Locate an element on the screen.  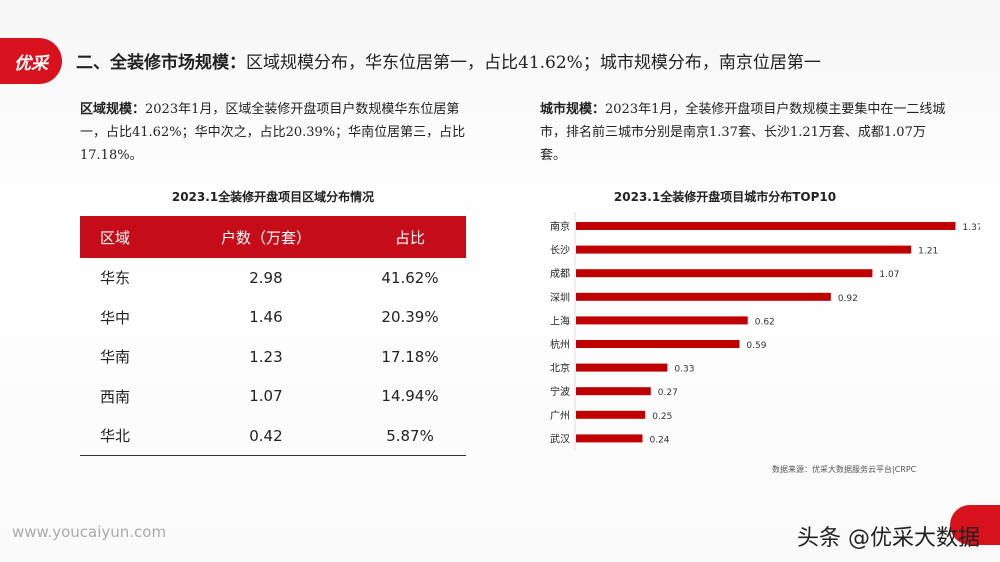
data-label: 0.33 is located at coordinates (684, 370).